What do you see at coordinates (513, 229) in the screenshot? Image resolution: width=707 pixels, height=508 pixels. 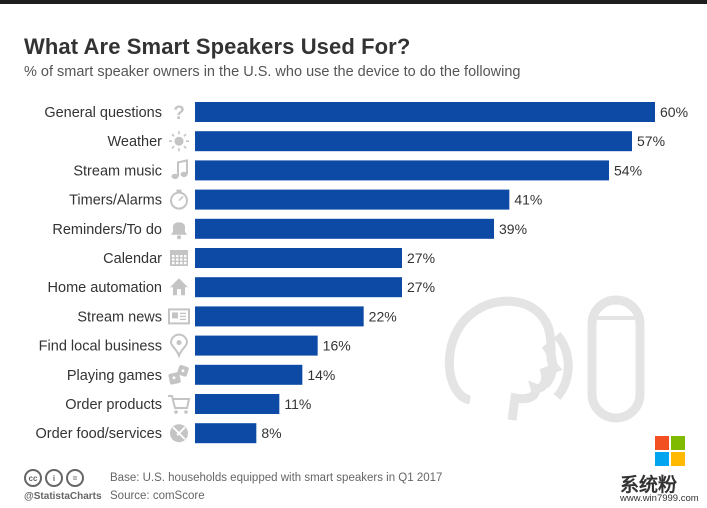 I see `value-label: 39%` at bounding box center [513, 229].